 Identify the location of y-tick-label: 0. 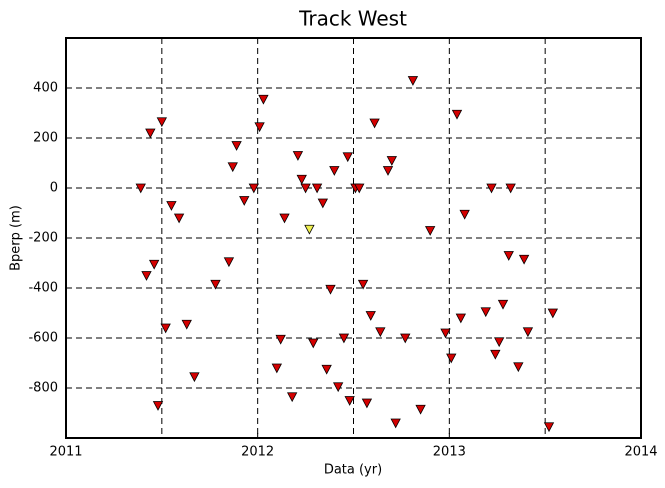
(54, 188).